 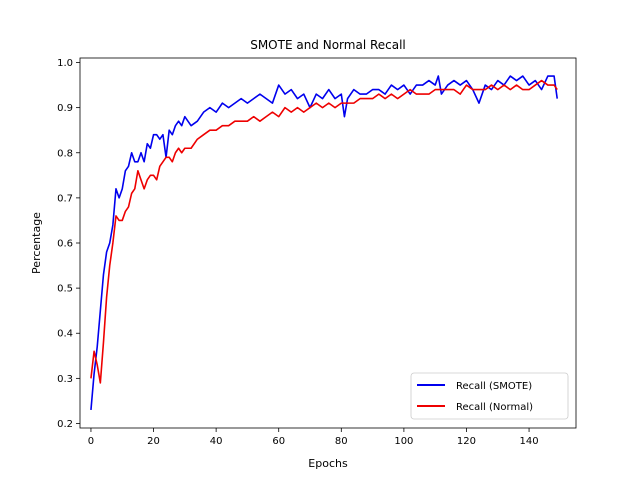 I want to click on x-tick-label: 40, so click(x=216, y=441).